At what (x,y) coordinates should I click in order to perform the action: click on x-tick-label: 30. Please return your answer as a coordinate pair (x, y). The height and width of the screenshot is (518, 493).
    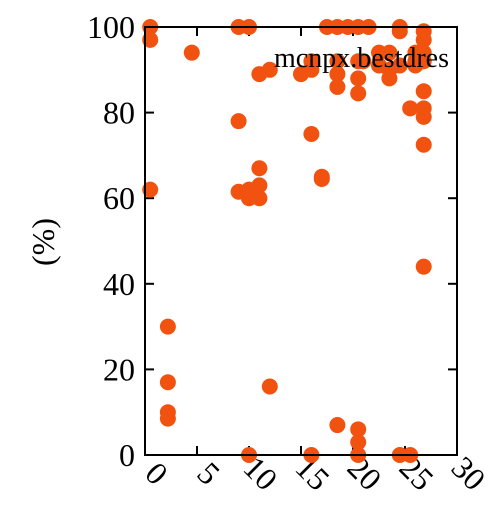
    Looking at the image, I should click on (469, 473).